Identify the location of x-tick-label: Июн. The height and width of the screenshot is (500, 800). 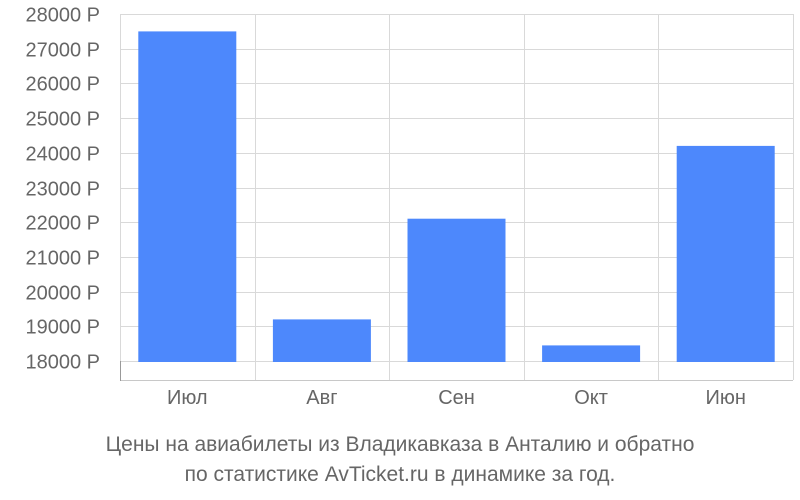
(725, 398).